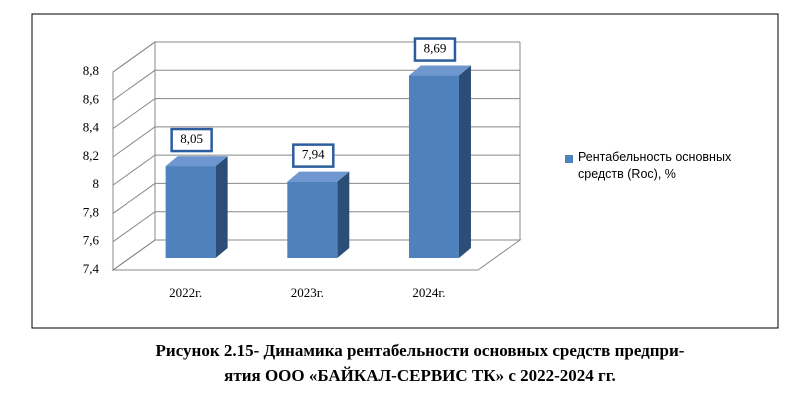 Image resolution: width=800 pixels, height=400 pixels. I want to click on legend: Рентабельность основных средств (Roc), %, so click(655, 165).